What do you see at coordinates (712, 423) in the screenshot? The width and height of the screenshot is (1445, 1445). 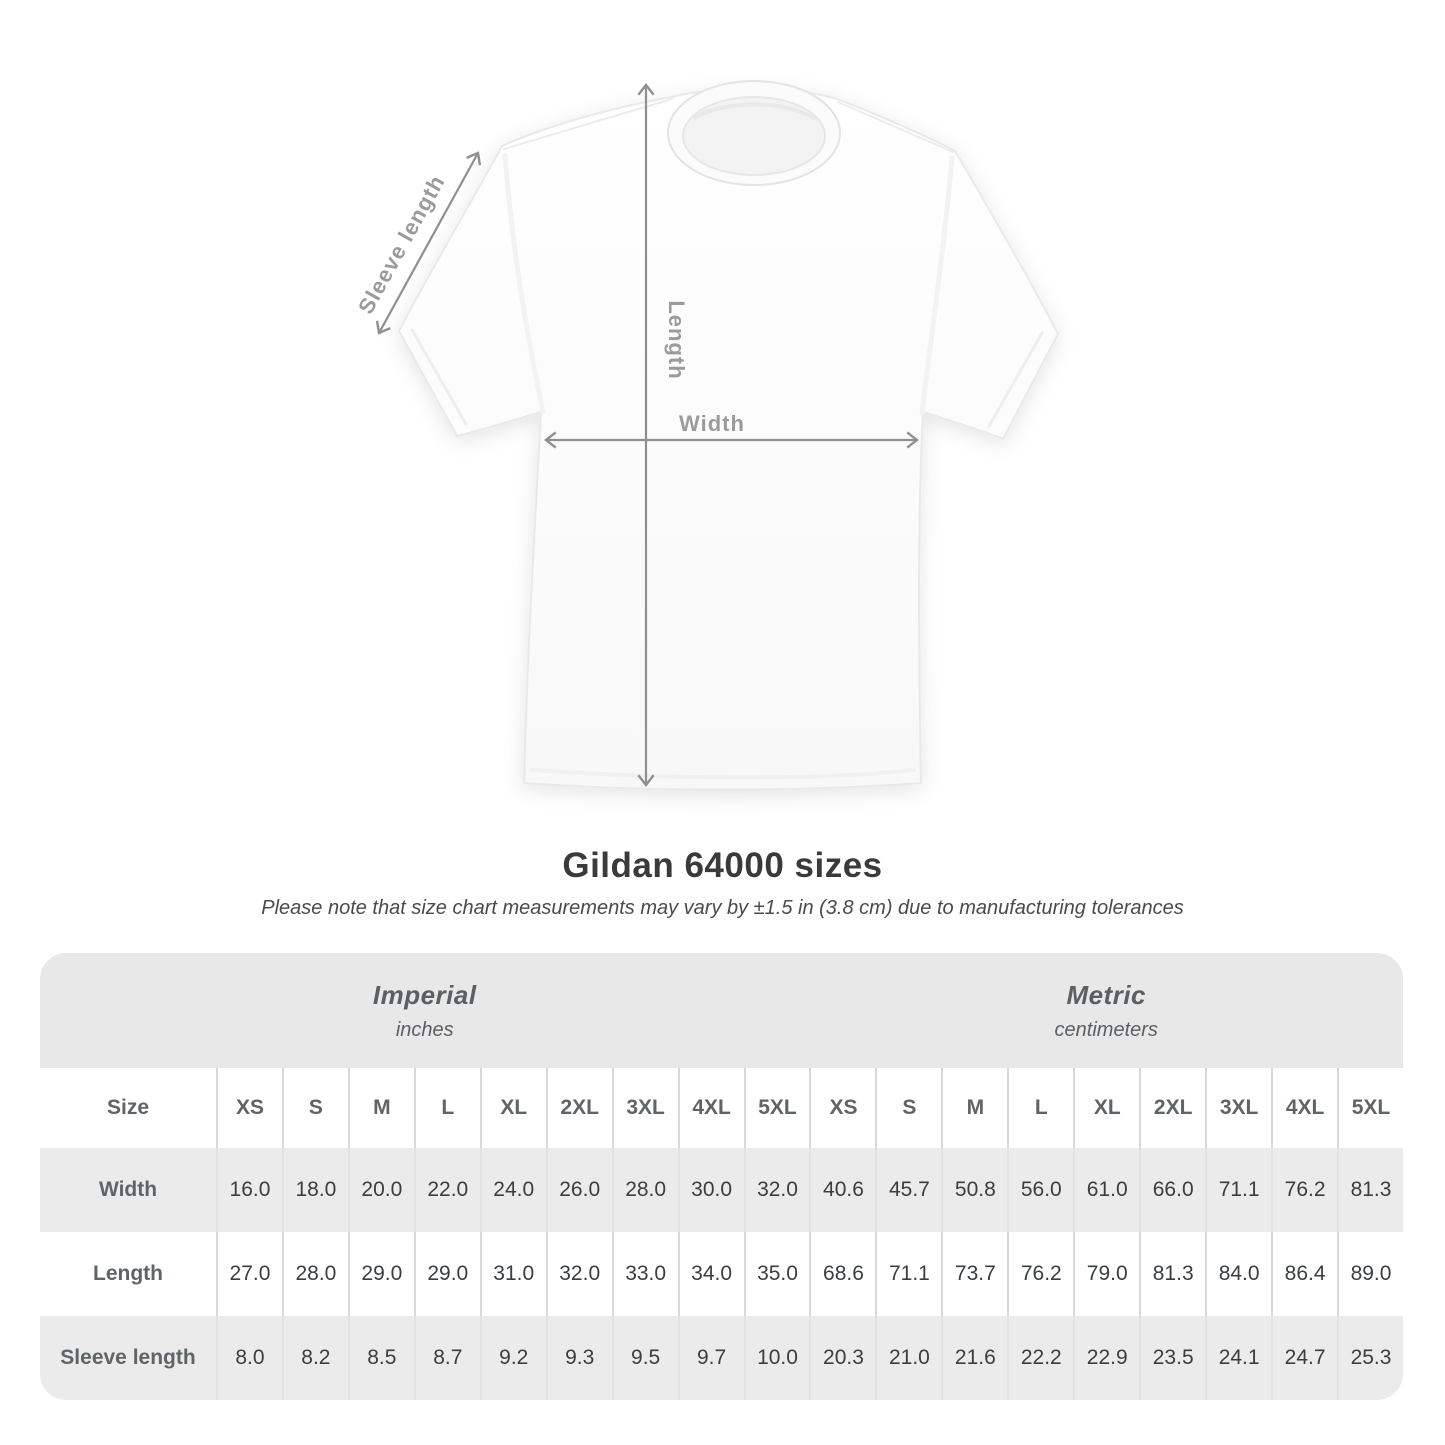 I see `width-label: Width` at bounding box center [712, 423].